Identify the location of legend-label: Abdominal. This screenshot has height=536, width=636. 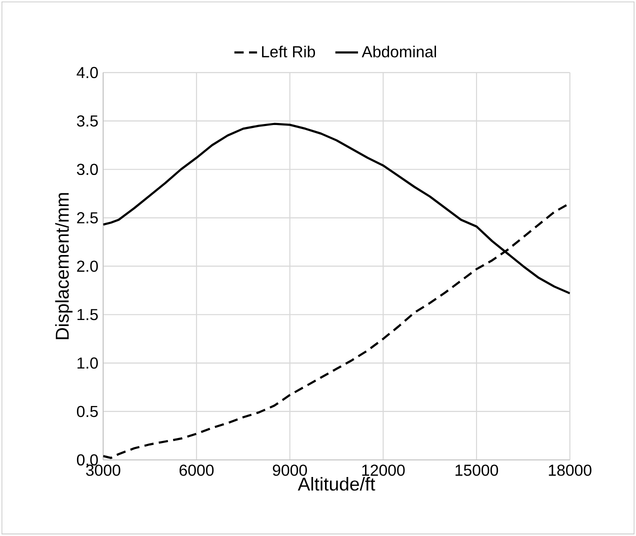
(399, 52).